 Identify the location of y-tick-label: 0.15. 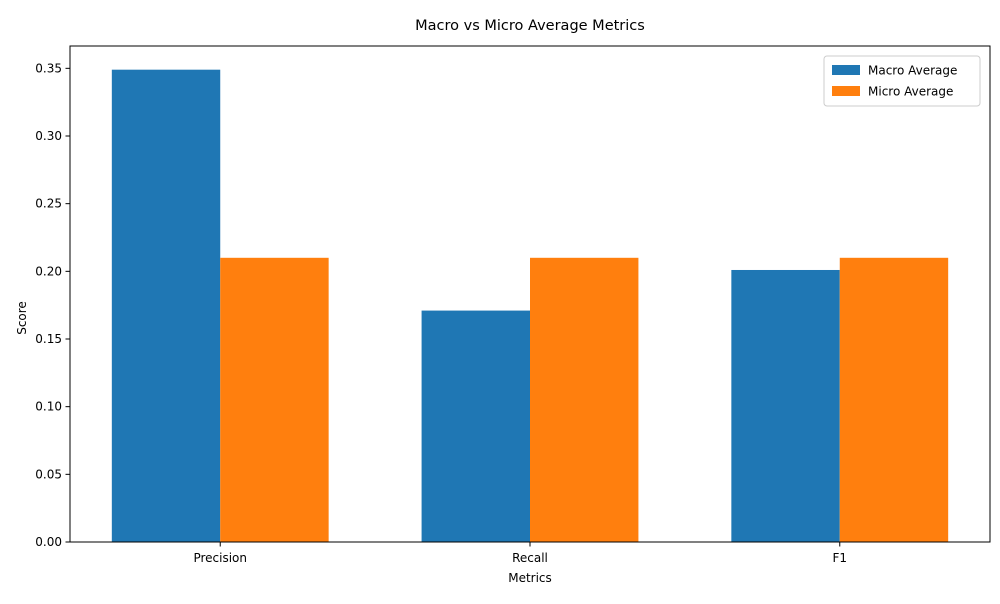
(48, 339).